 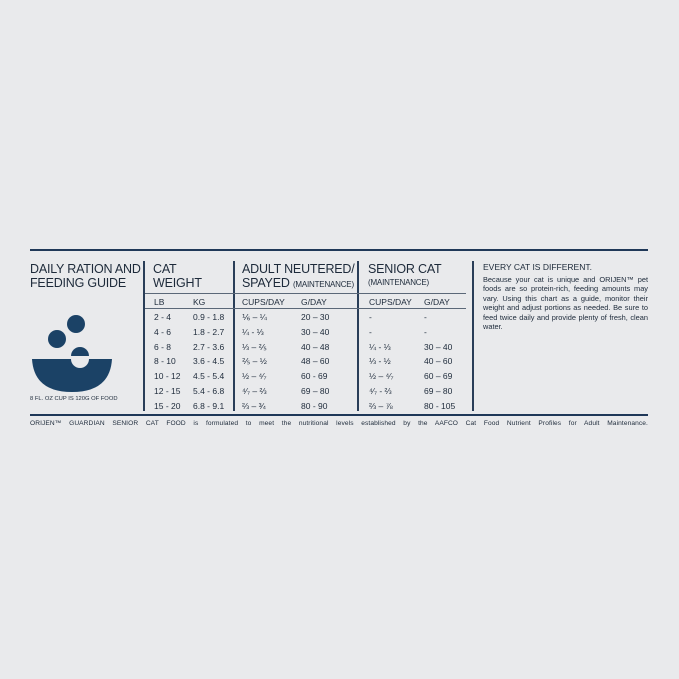 What do you see at coordinates (78, 283) in the screenshot?
I see `title-line2: FEEDING GUIDE` at bounding box center [78, 283].